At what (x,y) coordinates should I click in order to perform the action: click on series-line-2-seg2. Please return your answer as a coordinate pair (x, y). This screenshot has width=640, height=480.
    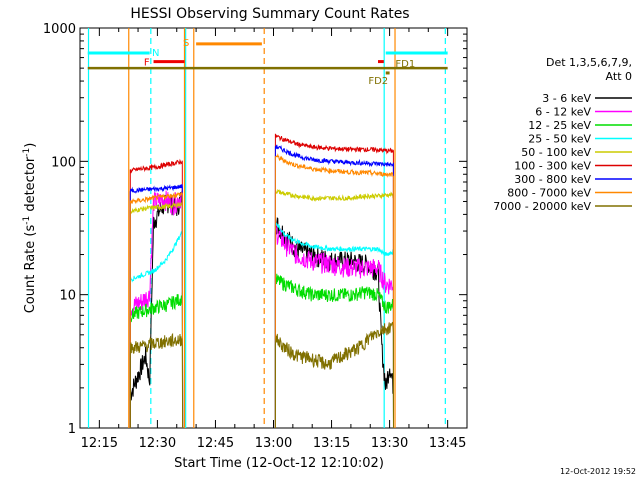
    Looking at the image, I should click on (334, 351).